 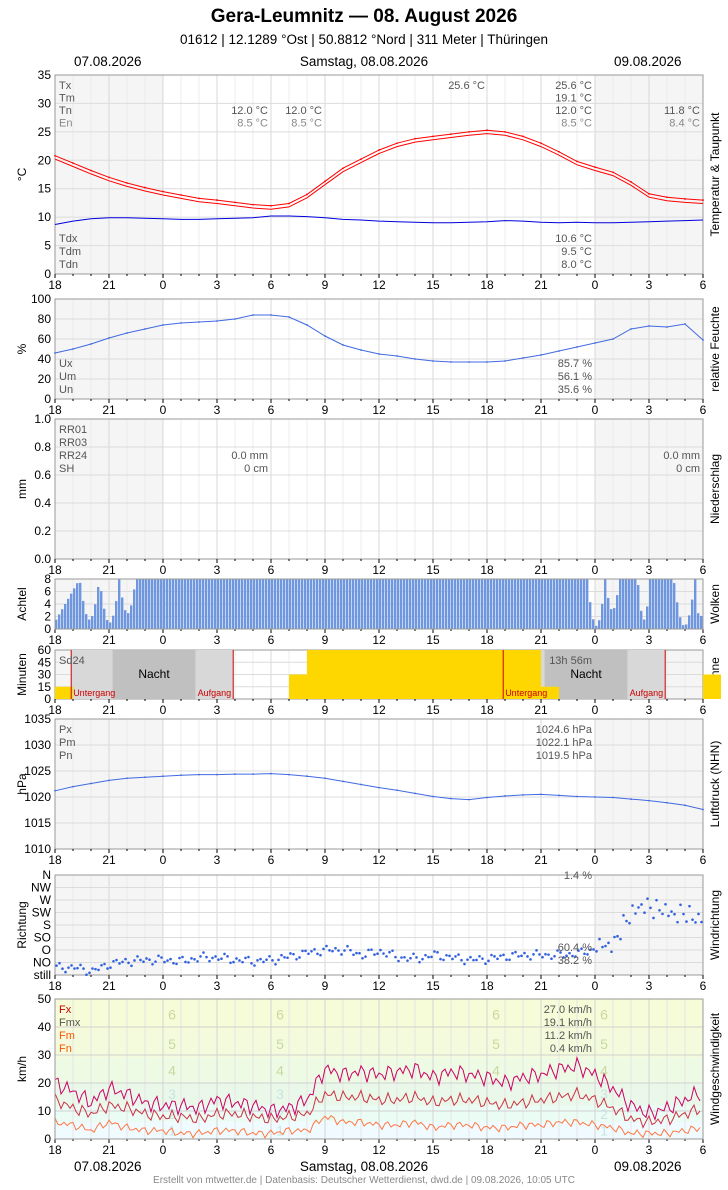 I want to click on wind-series-Fx, so click(x=377, y=1088).